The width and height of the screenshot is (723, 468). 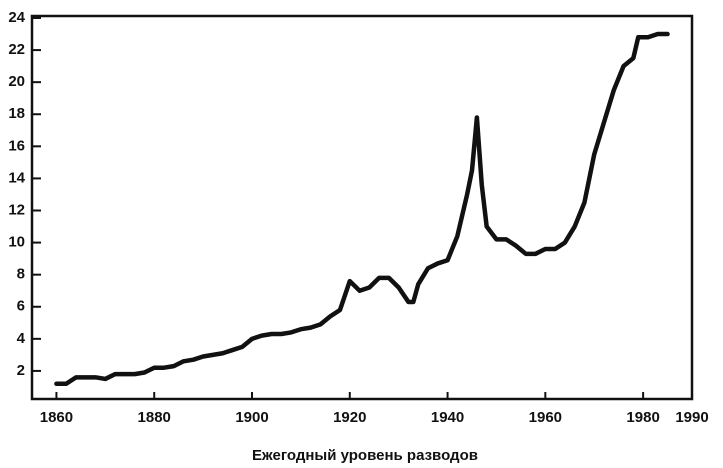 What do you see at coordinates (16, 209) in the screenshot?
I see `y-tick-label: 12` at bounding box center [16, 209].